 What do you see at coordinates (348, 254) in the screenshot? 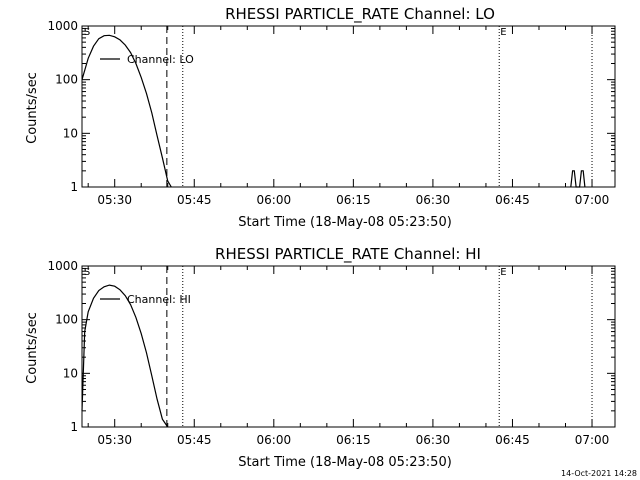
I see `chart-title: RHESSI PARTICLE_RATE Channel: HI` at bounding box center [348, 254].